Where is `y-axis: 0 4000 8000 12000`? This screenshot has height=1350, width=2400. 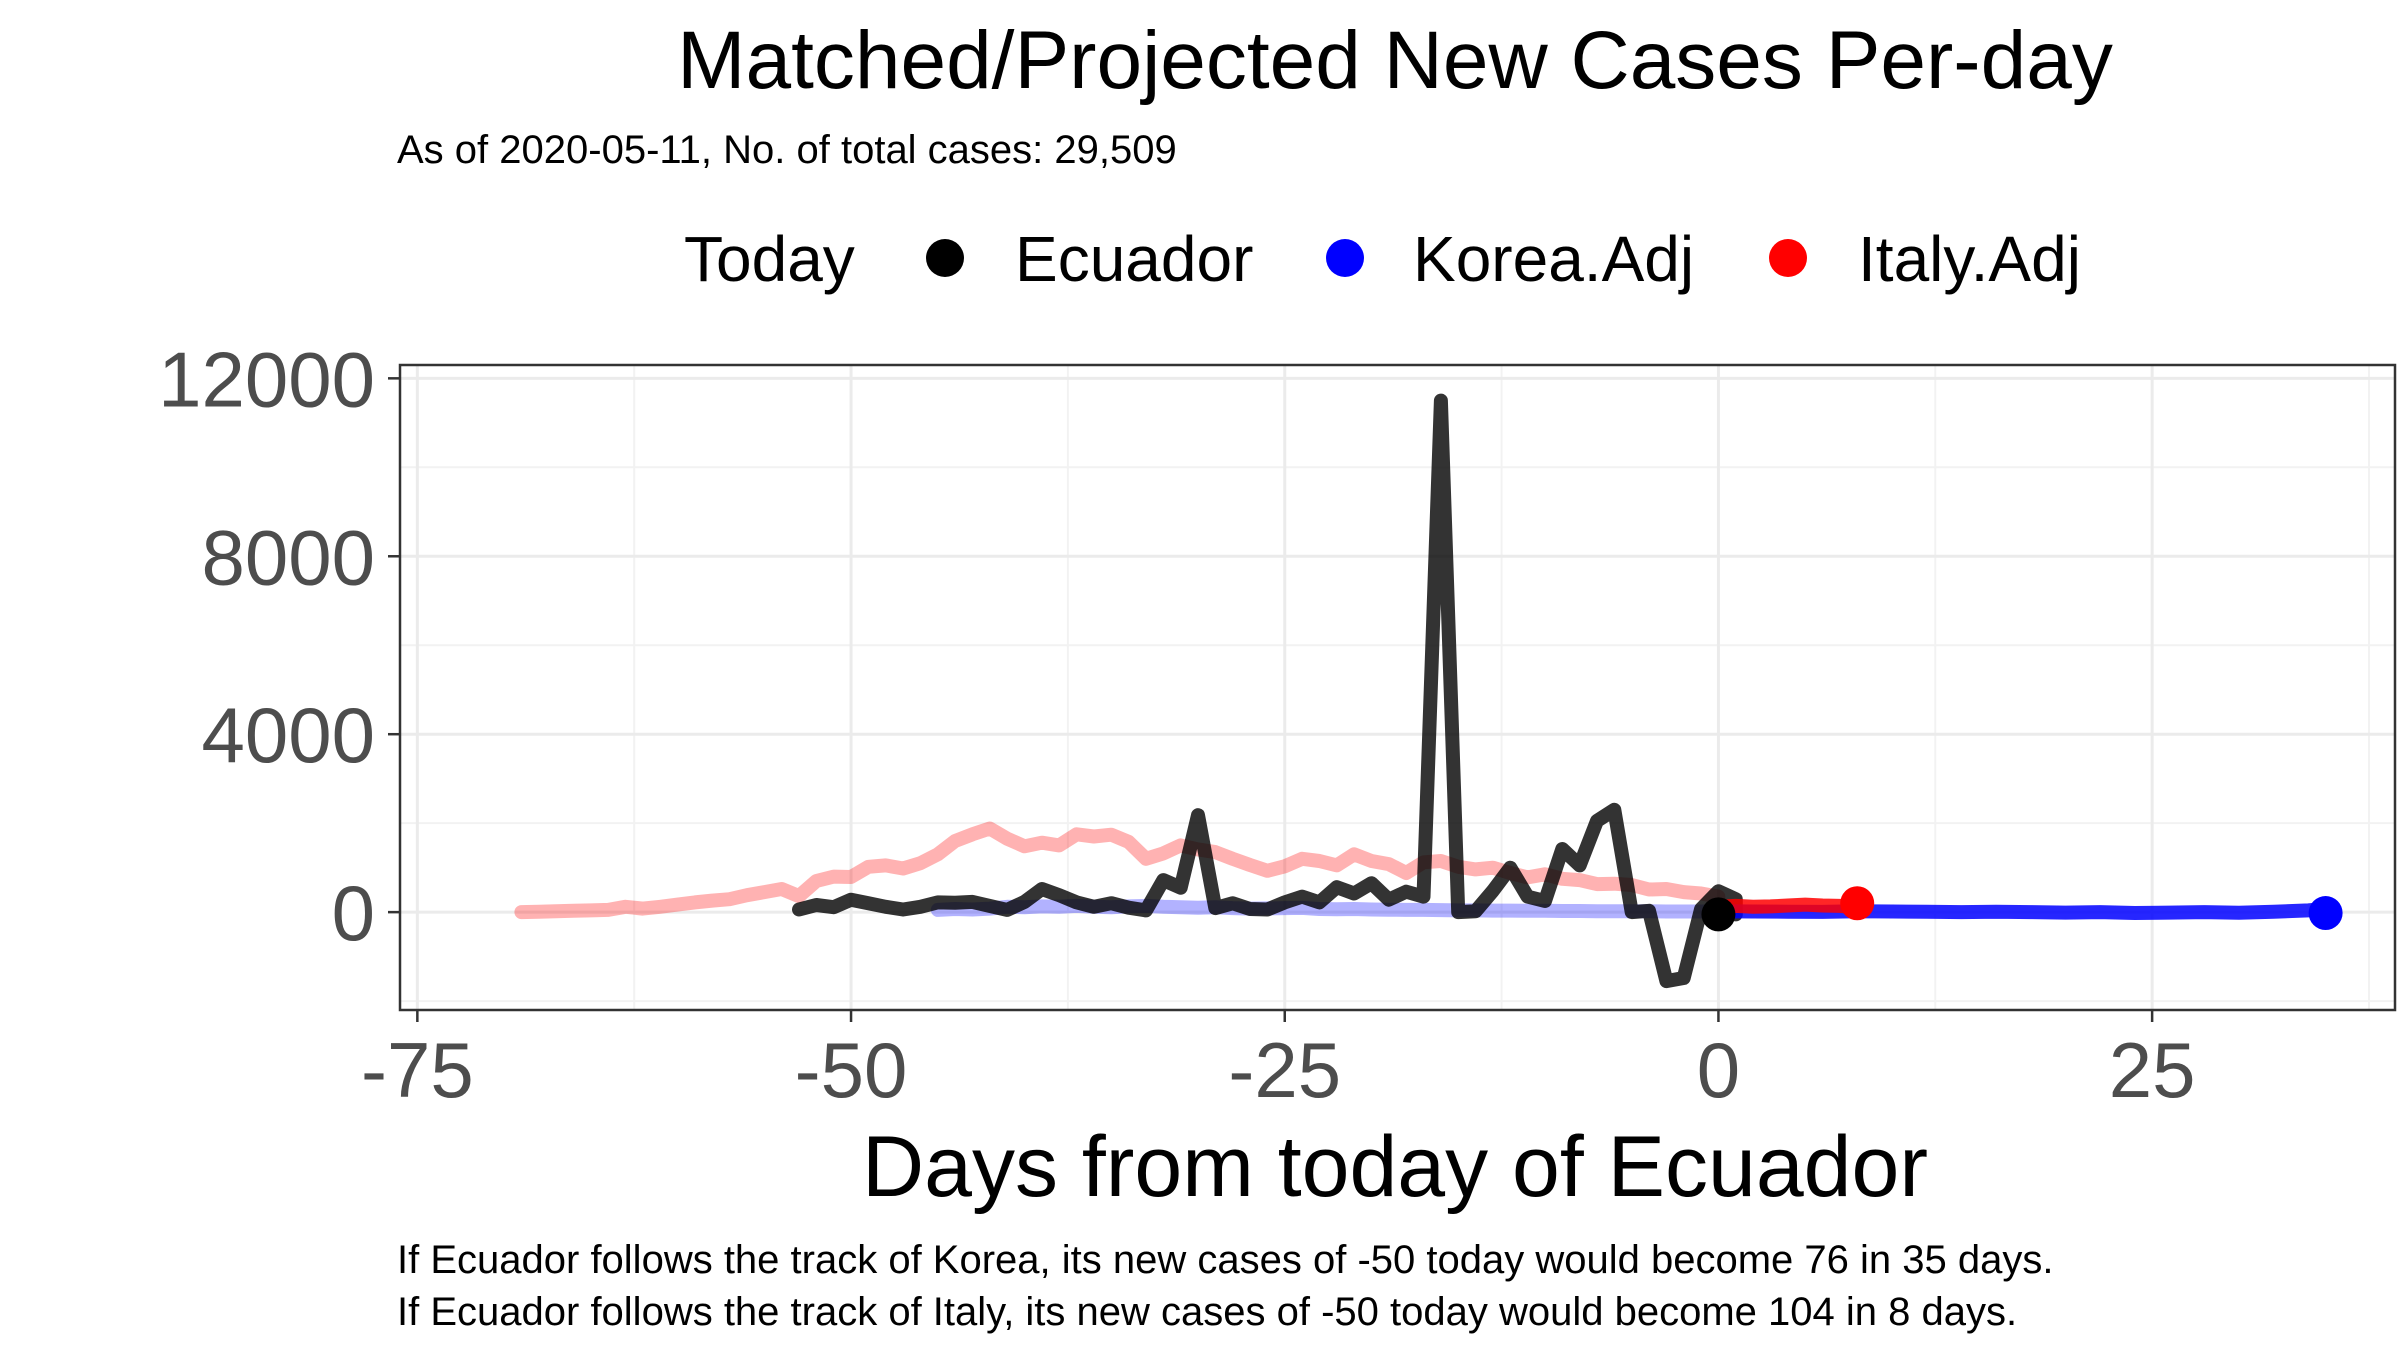
y-axis: 0 4000 8000 12000 is located at coordinates (279, 646).